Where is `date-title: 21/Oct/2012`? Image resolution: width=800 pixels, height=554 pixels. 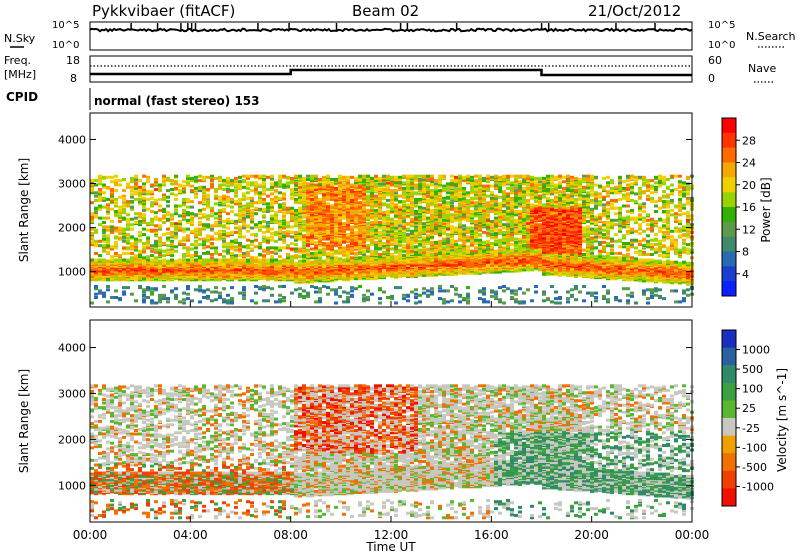
date-title: 21/Oct/2012 is located at coordinates (634, 11).